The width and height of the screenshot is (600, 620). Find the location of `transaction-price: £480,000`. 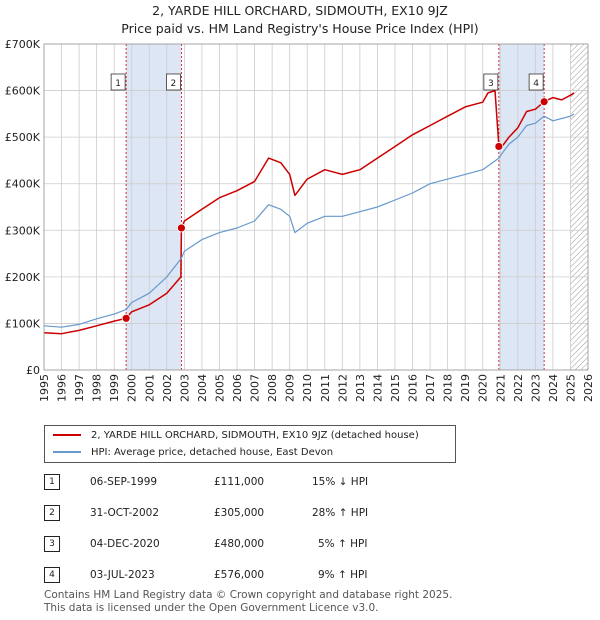

transaction-price: £480,000 is located at coordinates (239, 544).